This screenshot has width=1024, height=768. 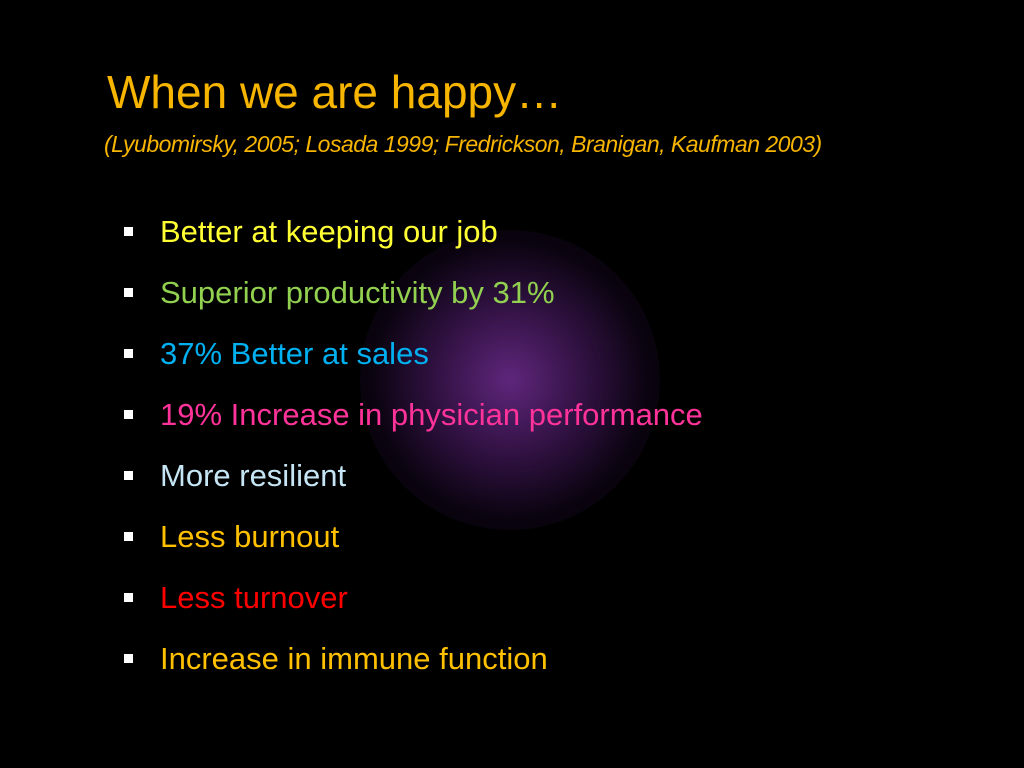 What do you see at coordinates (254, 597) in the screenshot?
I see `bullet-text: Less turnover` at bounding box center [254, 597].